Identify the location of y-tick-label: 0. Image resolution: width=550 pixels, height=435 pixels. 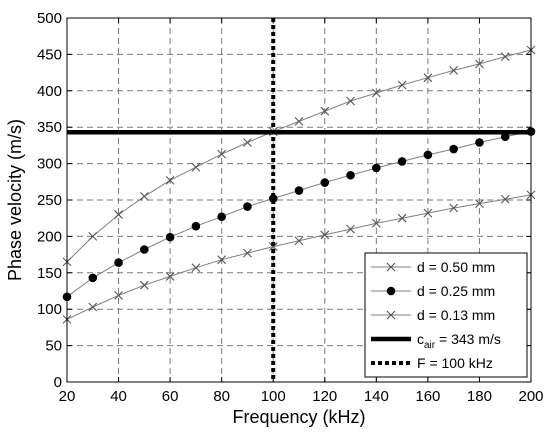
(58, 382).